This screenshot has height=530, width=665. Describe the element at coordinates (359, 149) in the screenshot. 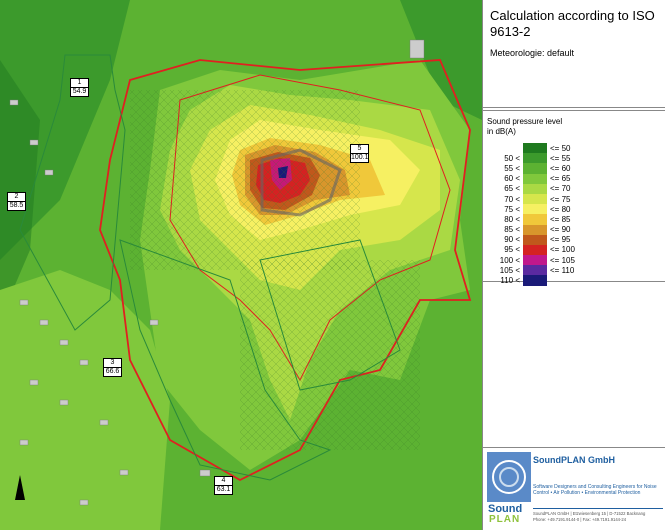

I see `receiver-id: 5` at that location.